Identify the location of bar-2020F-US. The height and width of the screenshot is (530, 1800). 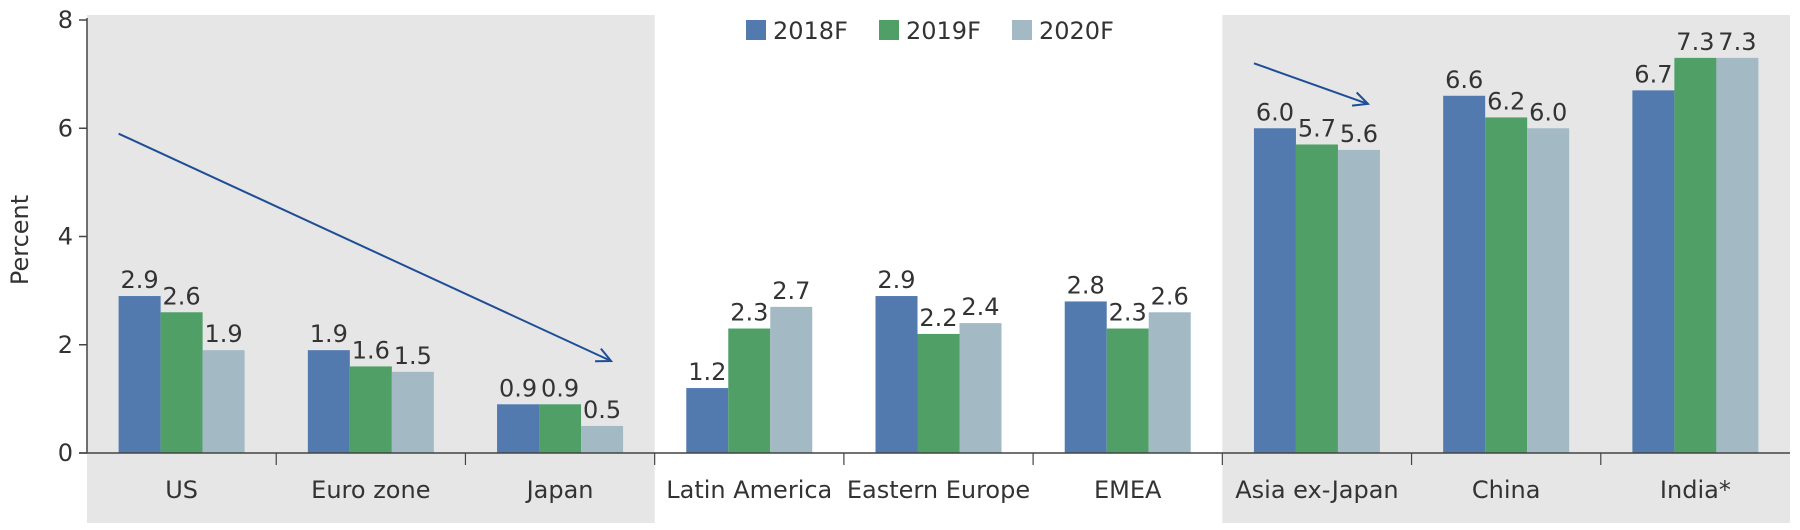
(223, 401).